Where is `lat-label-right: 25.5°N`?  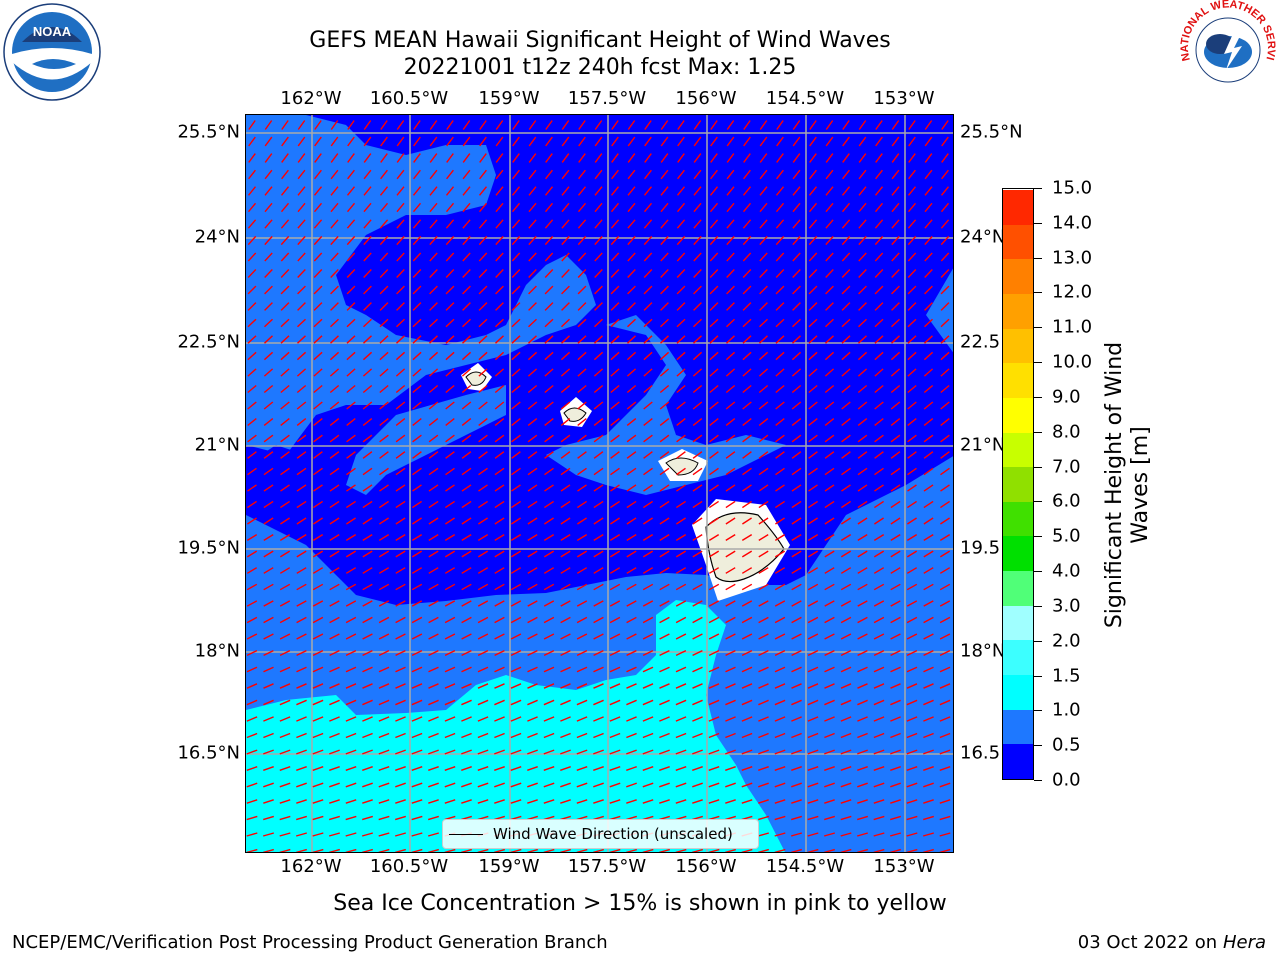 lat-label-right: 25.5°N is located at coordinates (991, 132).